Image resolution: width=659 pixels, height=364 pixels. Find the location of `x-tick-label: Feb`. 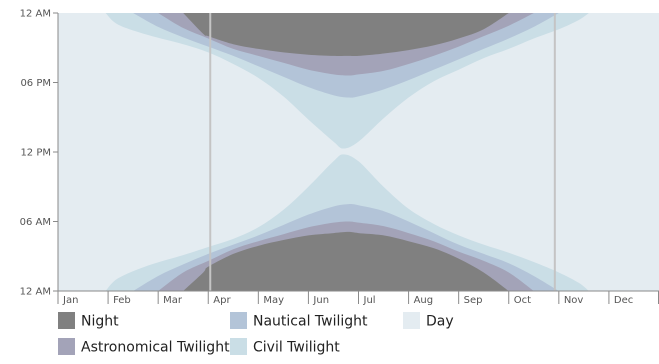

x-tick-label: Feb is located at coordinates (122, 300).